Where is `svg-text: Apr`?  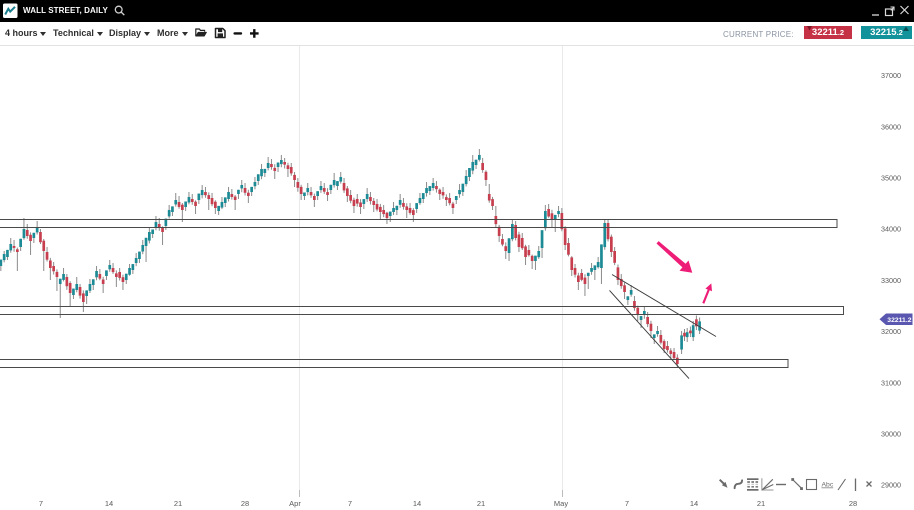
svg-text: Apr is located at coordinates (295, 503).